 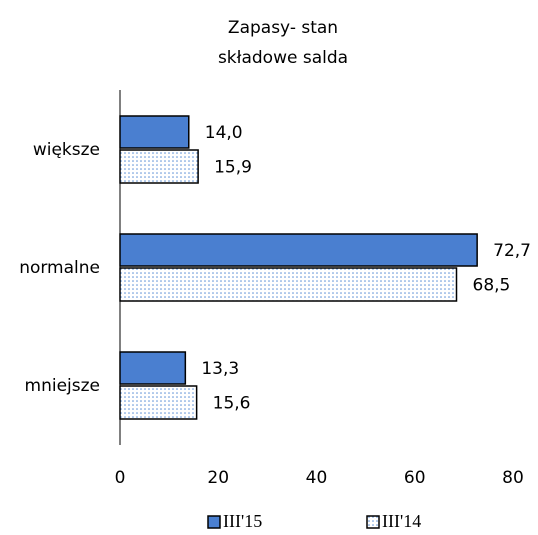 I want to click on y-tick-label: mniejsze, so click(x=62, y=386).